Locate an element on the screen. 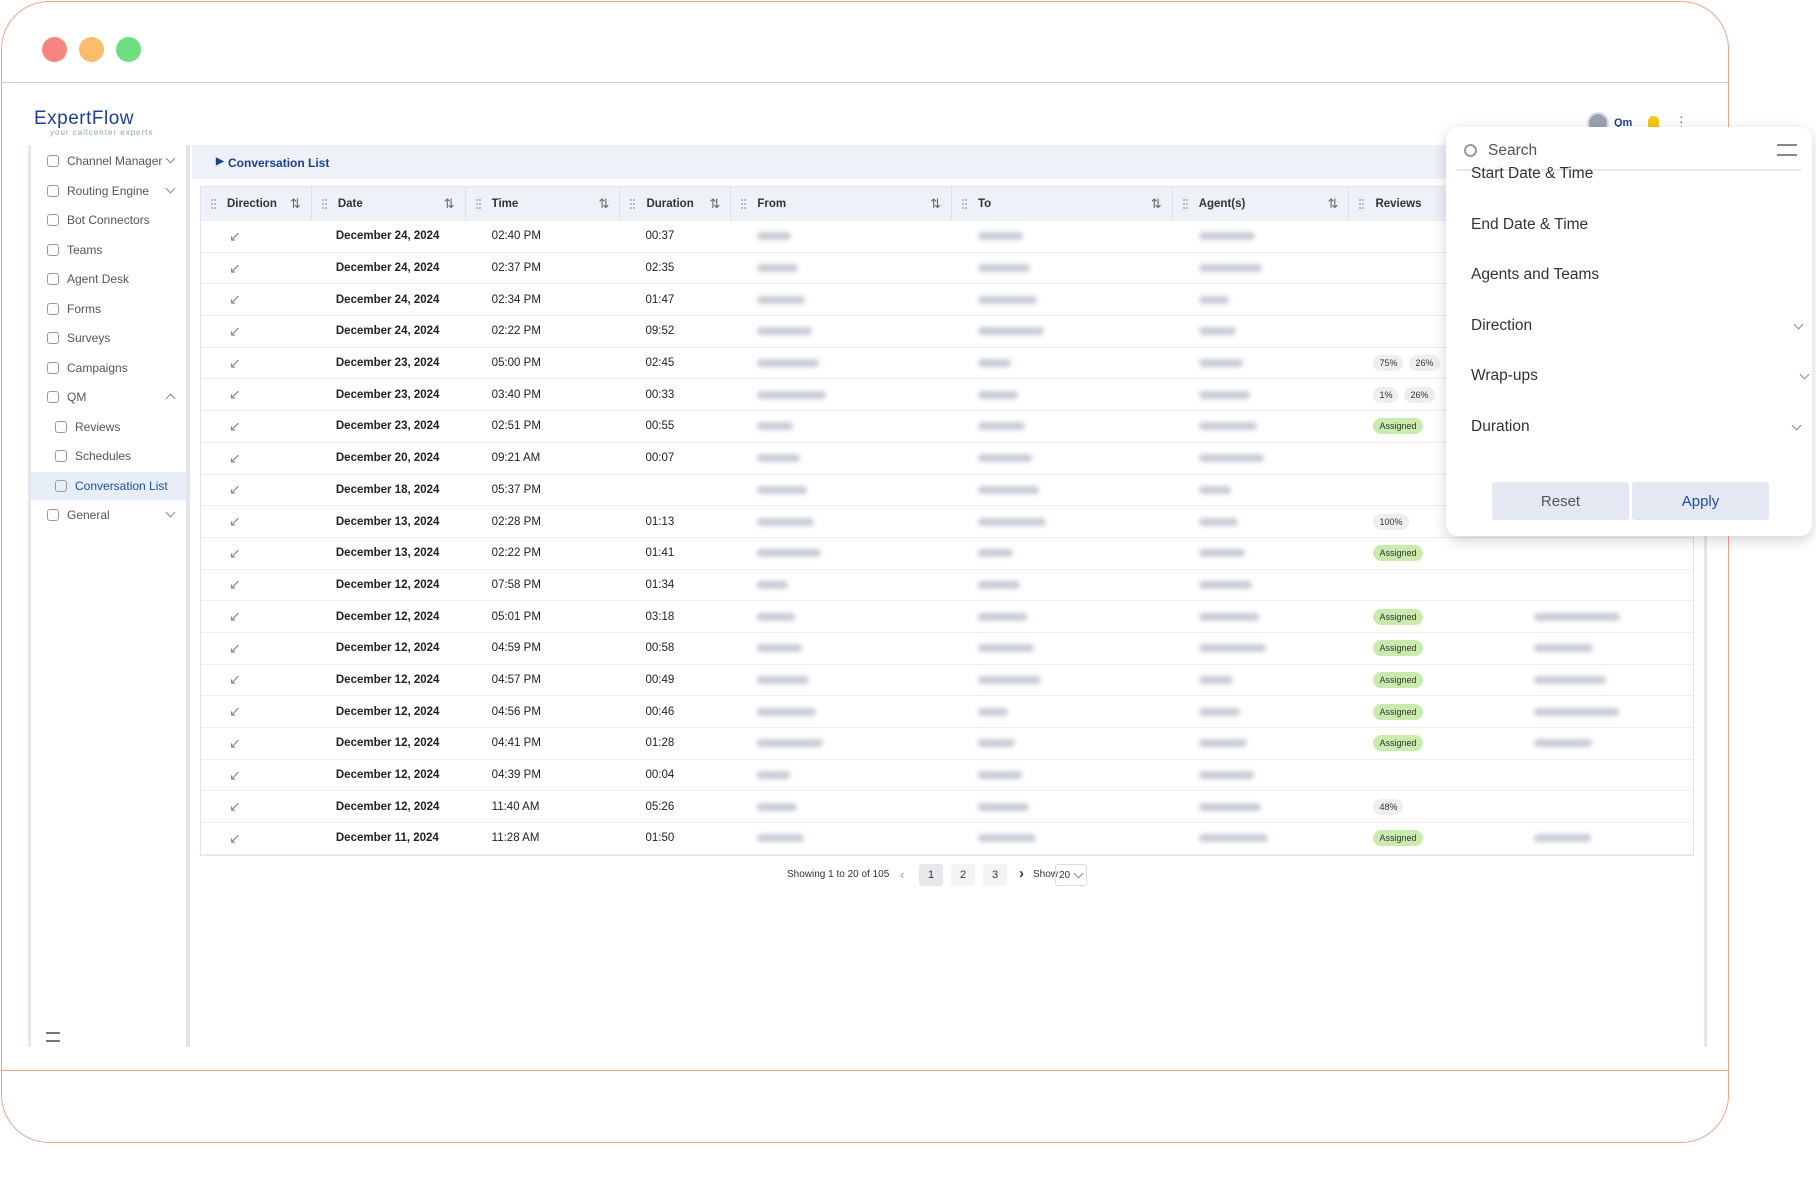 The height and width of the screenshot is (1194, 1816). table-row: ↙ December 13, 2024 02:28 PM 01:13 100% is located at coordinates (947, 522).